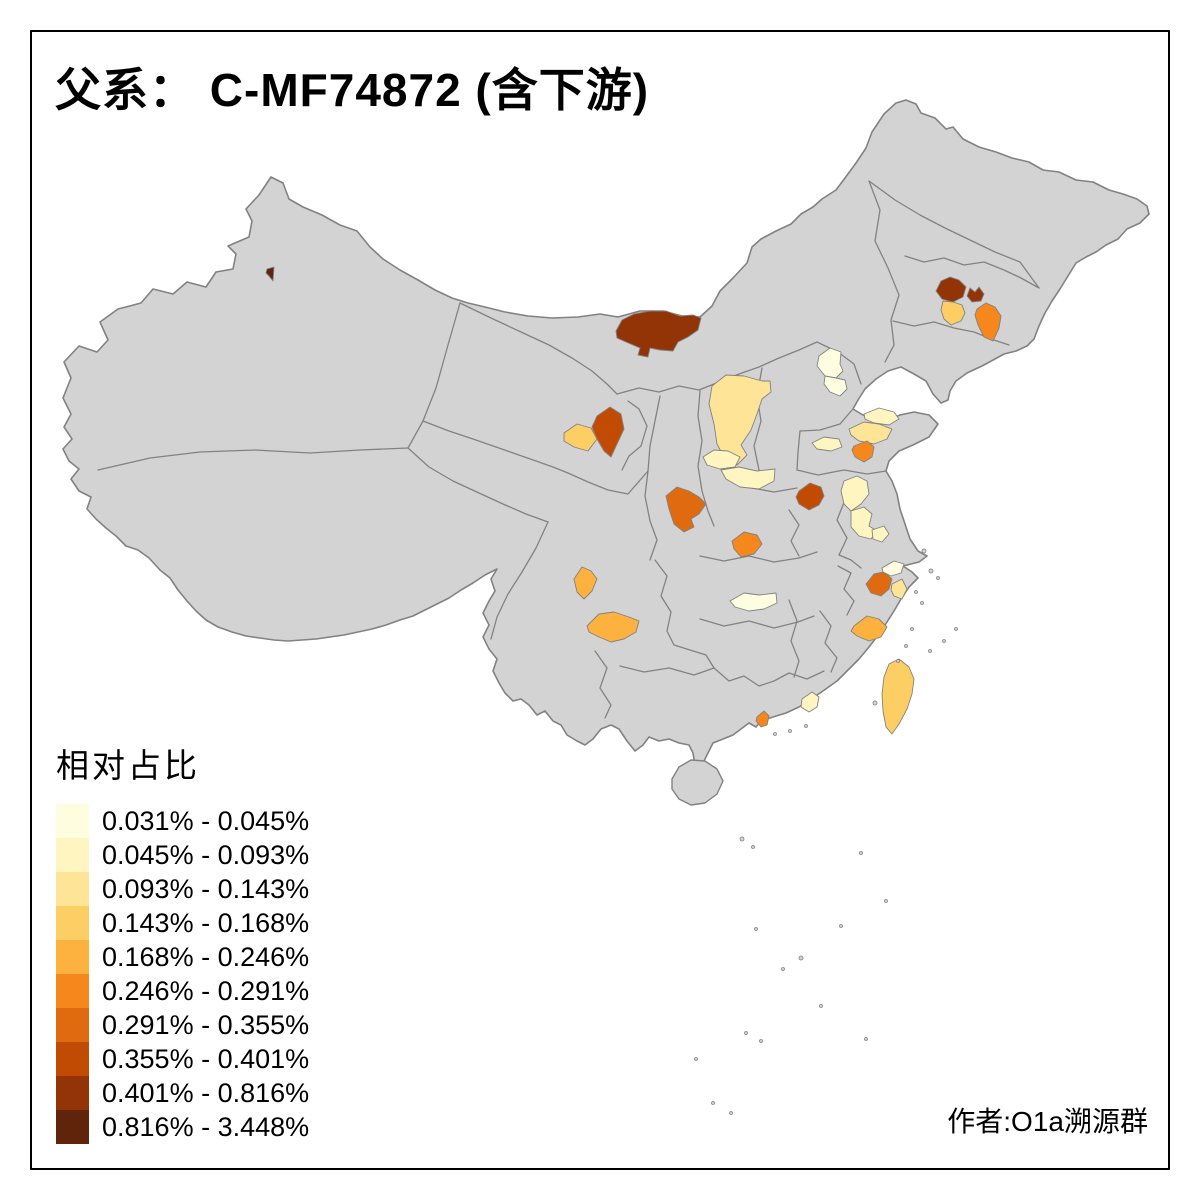  What do you see at coordinates (810, 496) in the screenshot?
I see `map-region-henan-dark` at bounding box center [810, 496].